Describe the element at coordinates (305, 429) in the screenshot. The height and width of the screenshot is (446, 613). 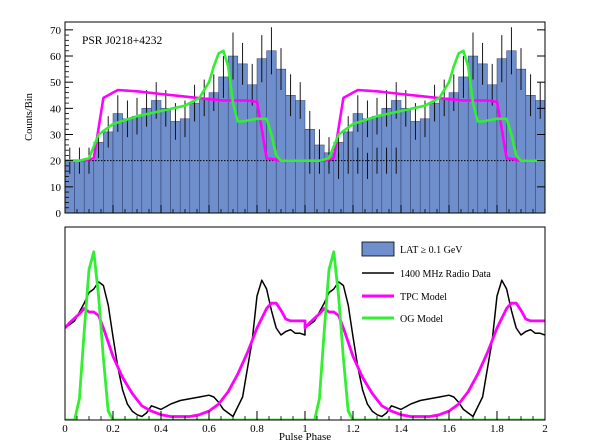
I see `x-tick-label: 1` at that location.